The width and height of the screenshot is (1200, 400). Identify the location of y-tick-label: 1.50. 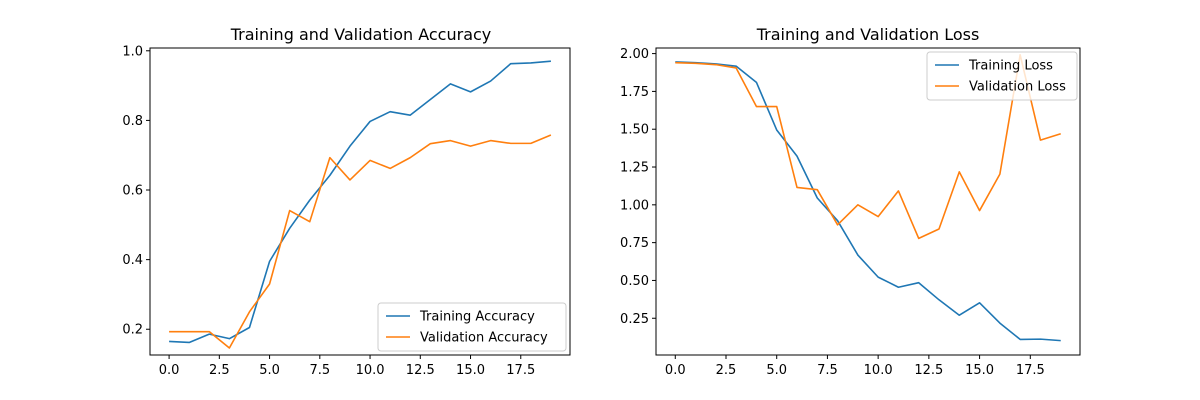
(634, 130).